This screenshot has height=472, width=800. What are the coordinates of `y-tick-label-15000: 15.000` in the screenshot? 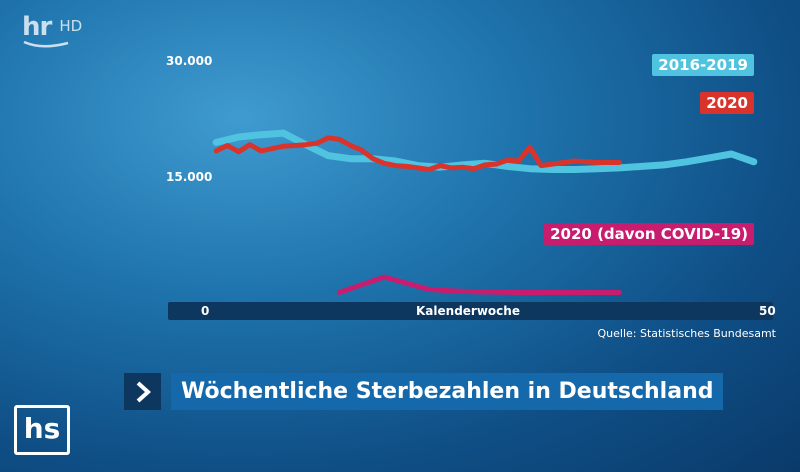 It's located at (189, 177).